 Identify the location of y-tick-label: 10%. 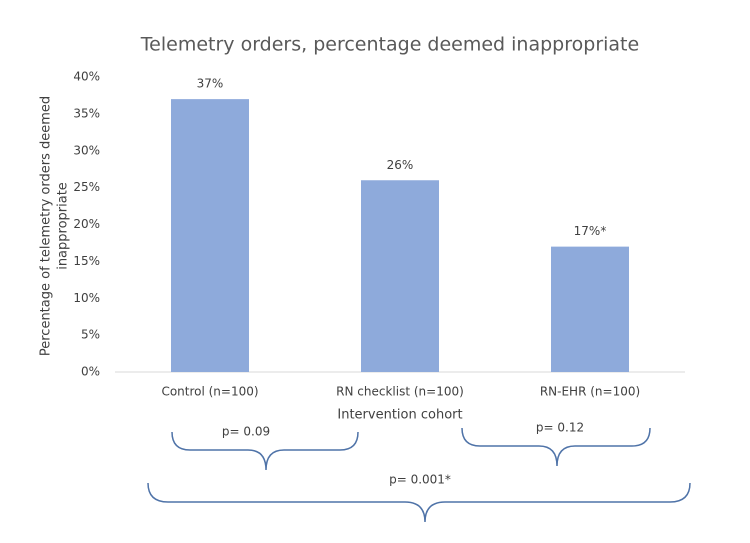
(86, 298).